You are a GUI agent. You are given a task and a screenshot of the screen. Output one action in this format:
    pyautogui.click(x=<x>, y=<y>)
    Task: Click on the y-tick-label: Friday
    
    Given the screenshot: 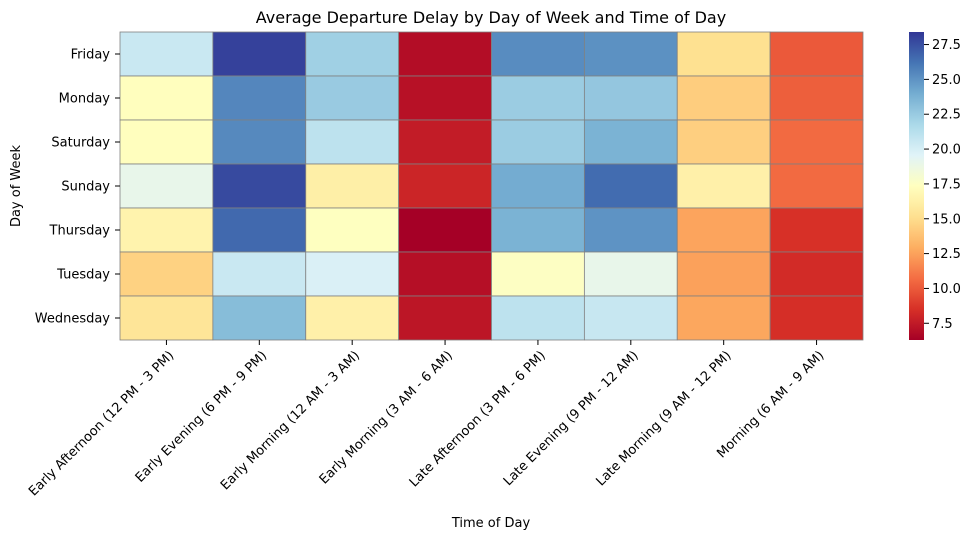 What is the action you would take?
    pyautogui.click(x=91, y=55)
    